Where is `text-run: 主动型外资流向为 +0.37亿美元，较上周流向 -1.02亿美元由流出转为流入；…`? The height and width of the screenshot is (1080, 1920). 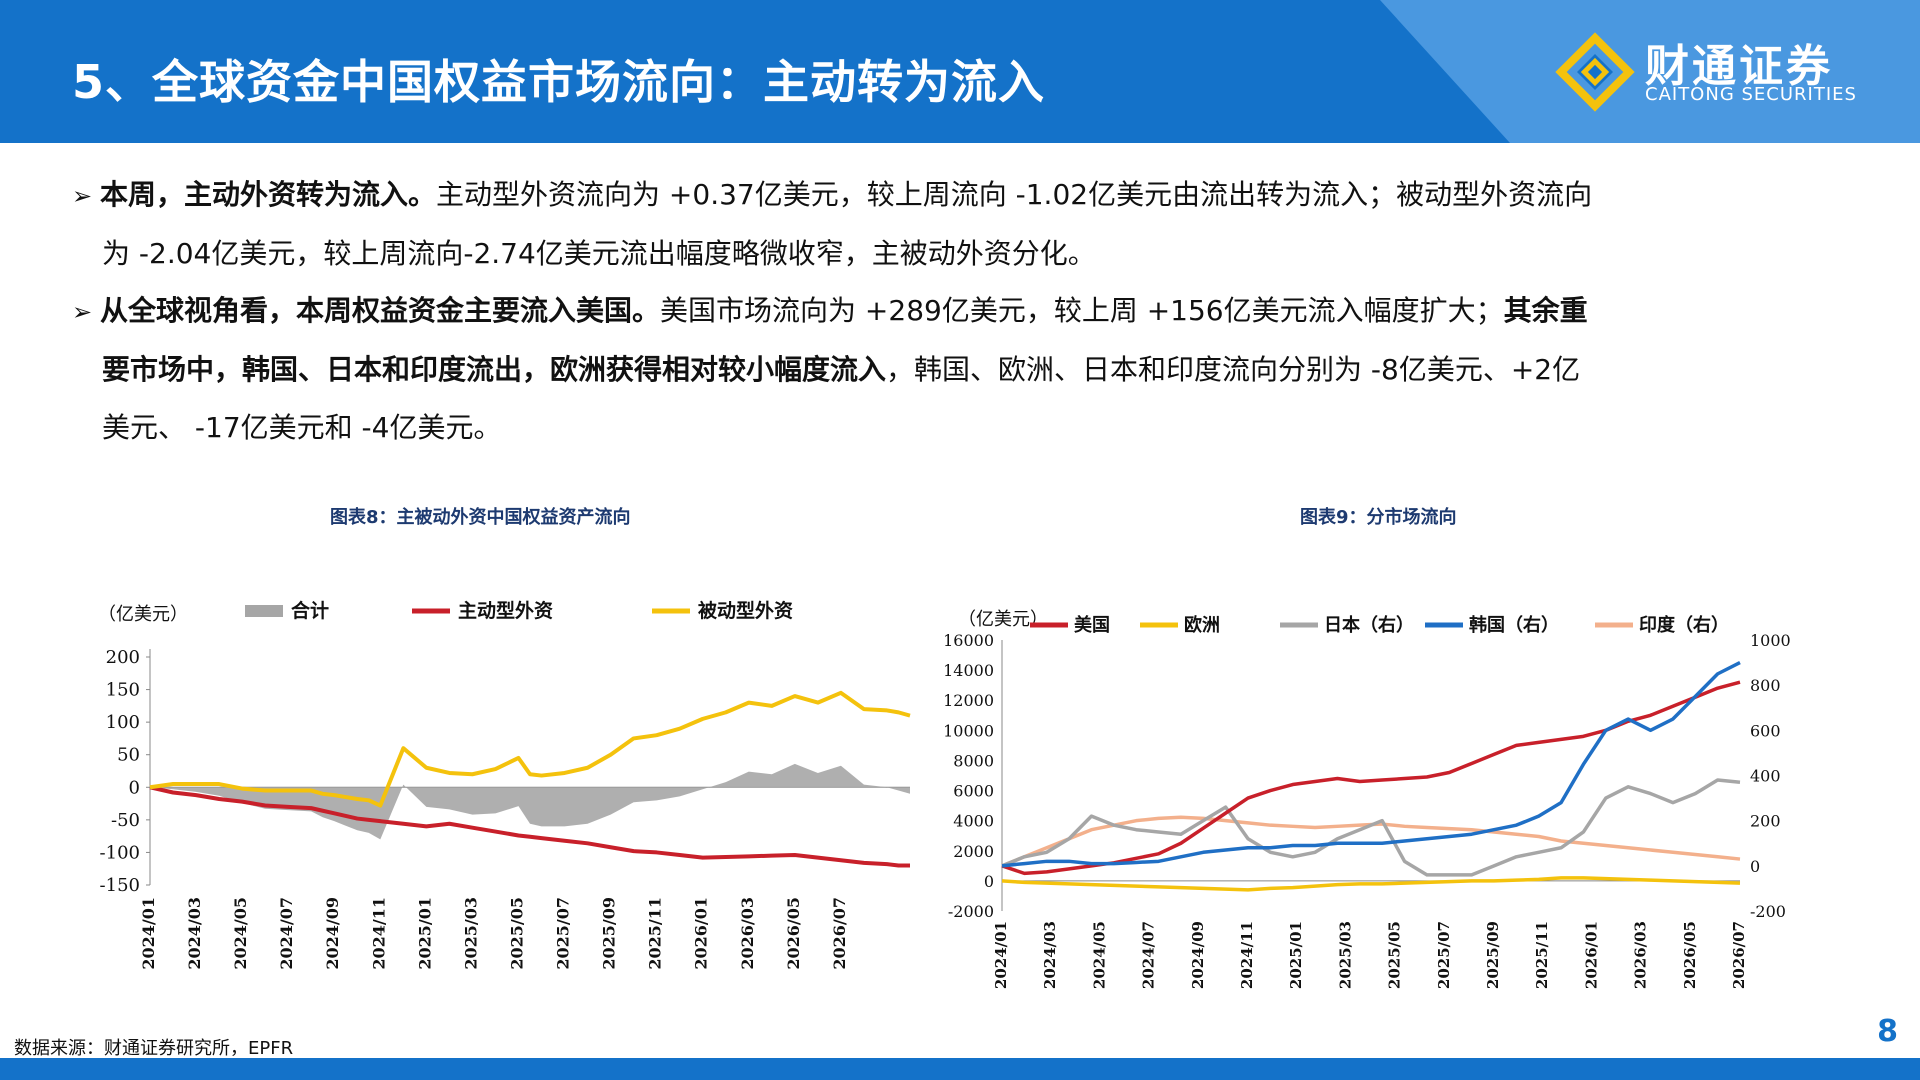
text-run: 主动型外资流向为 +0.37亿美元，较上周流向 -1.02亿美元由流出转为流入；… is located at coordinates (1014, 194).